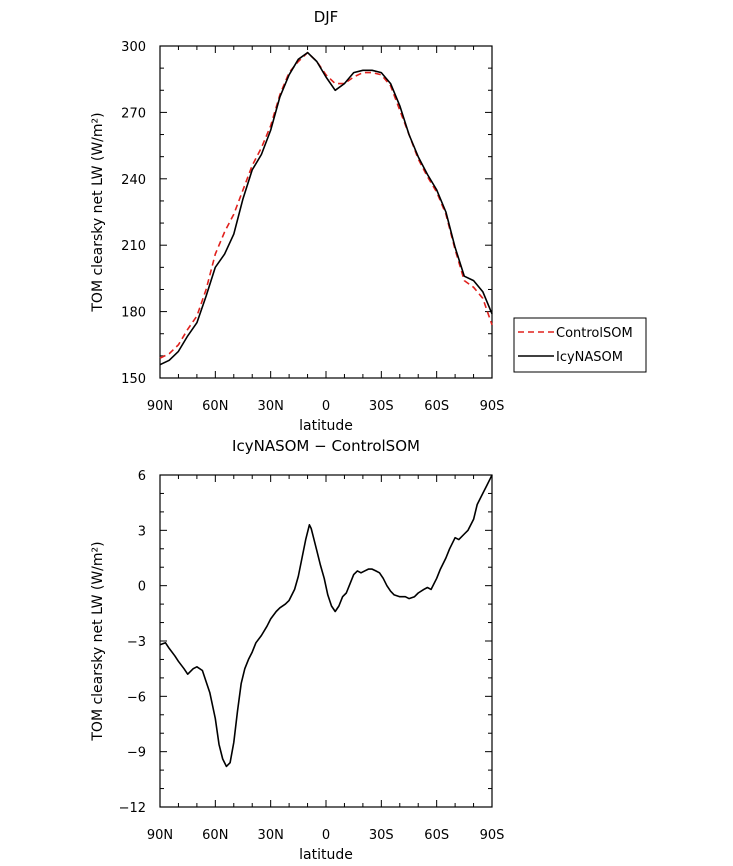 The width and height of the screenshot is (733, 866). I want to click on top-x-tick-label: 30S, so click(381, 406).